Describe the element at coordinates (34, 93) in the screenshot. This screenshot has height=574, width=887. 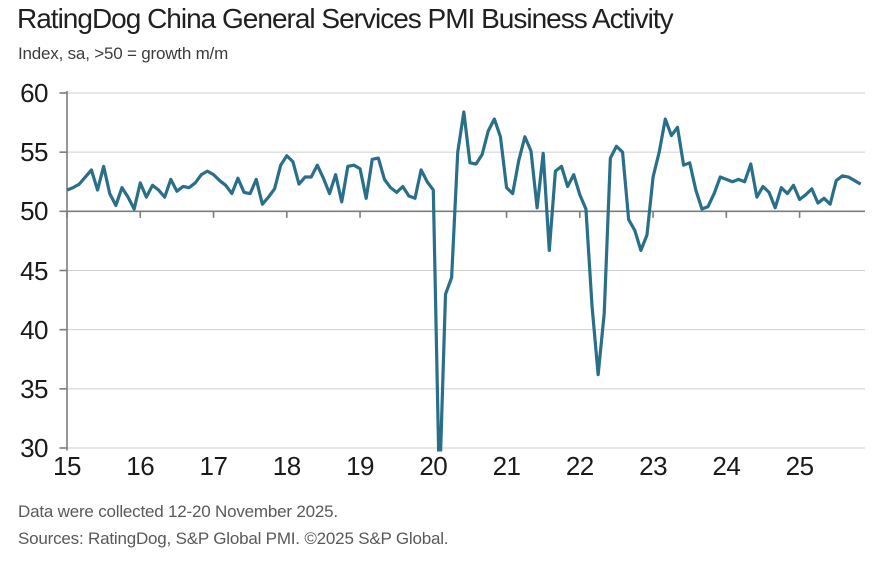
I see `y-tick-label: 60` at that location.